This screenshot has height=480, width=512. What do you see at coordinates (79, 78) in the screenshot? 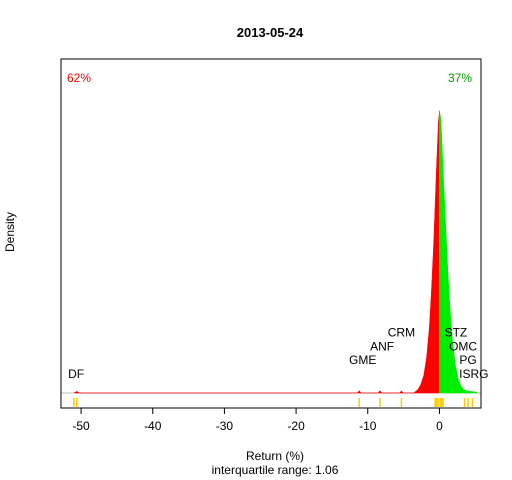
I see `negative-percent-label: 62%` at bounding box center [79, 78].